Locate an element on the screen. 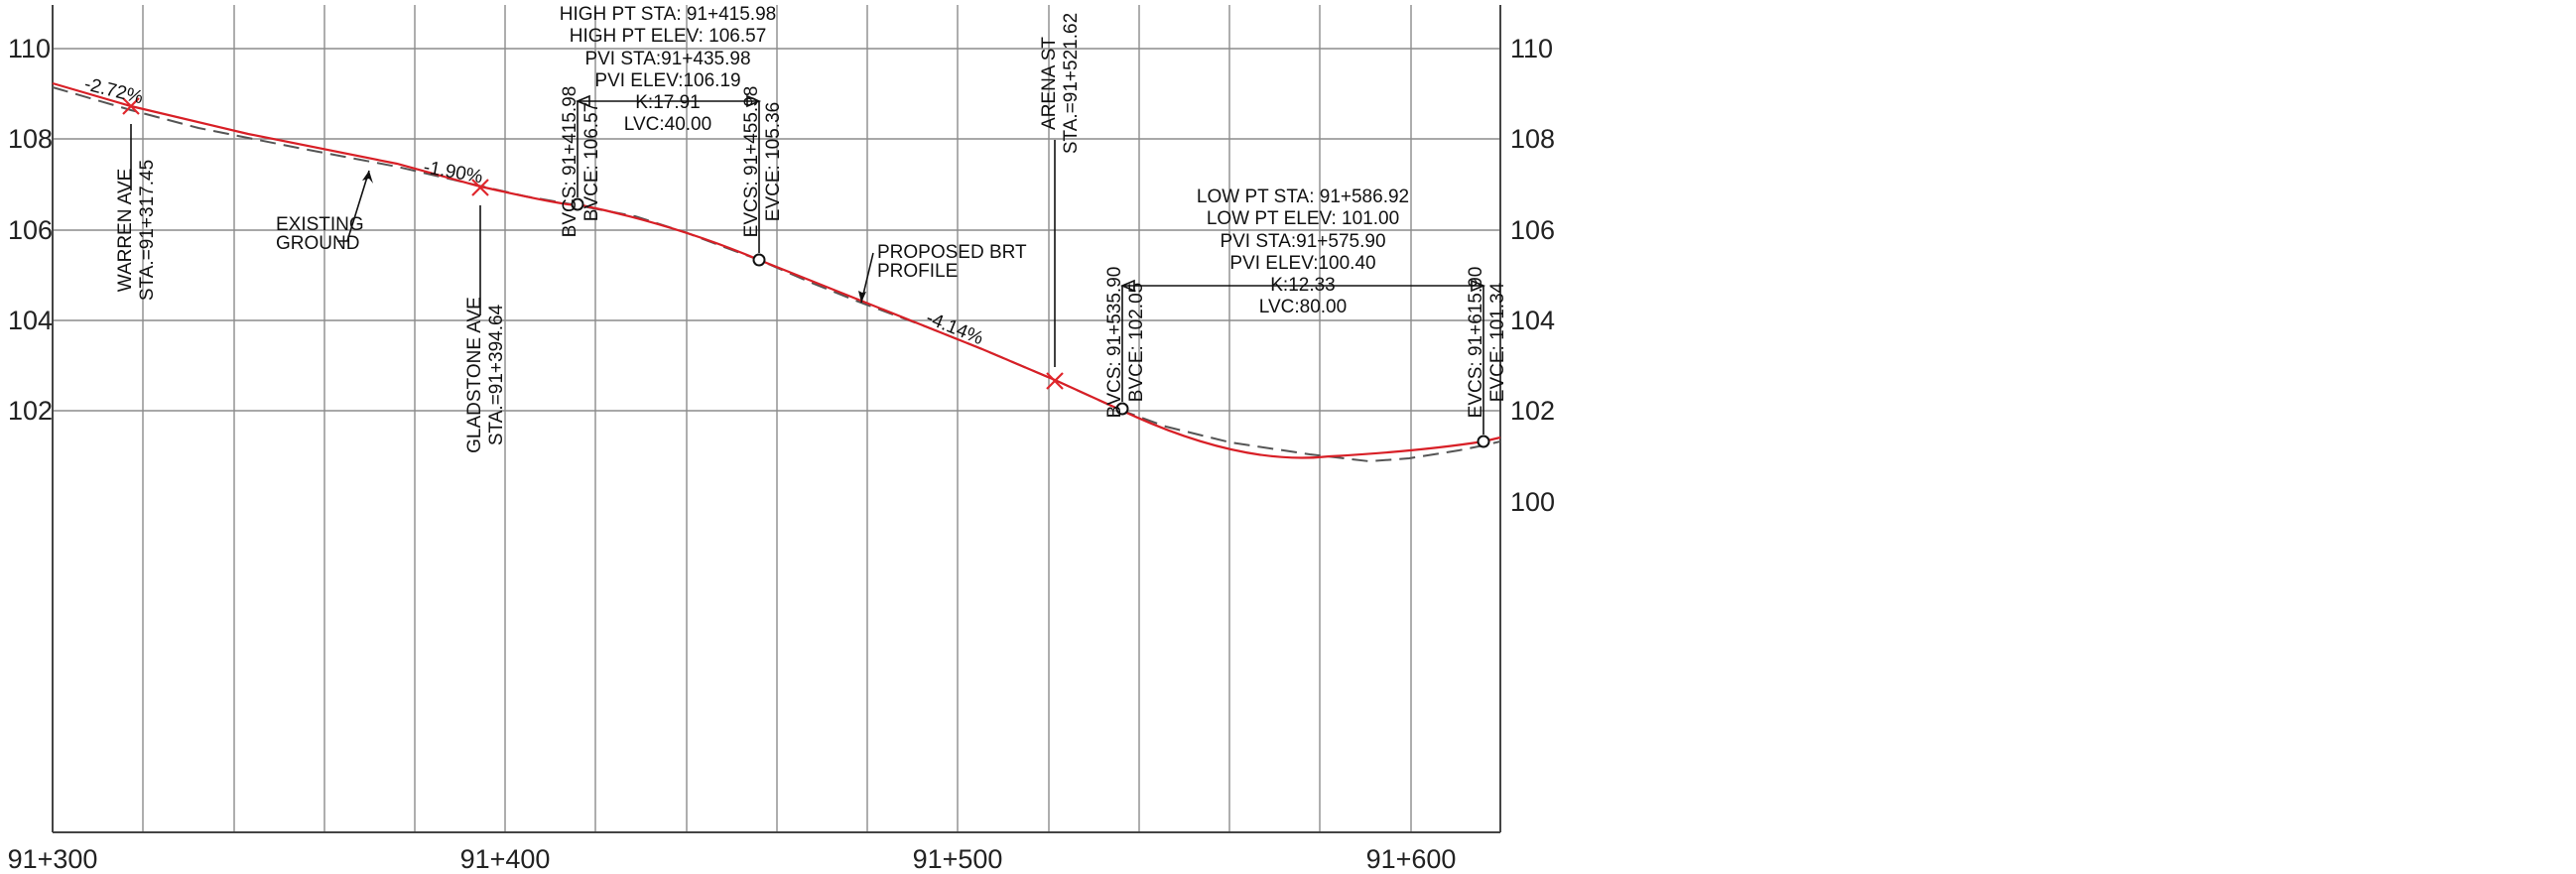  curve-info-line: HIGH PT ELEV: 106.57 is located at coordinates (668, 36).